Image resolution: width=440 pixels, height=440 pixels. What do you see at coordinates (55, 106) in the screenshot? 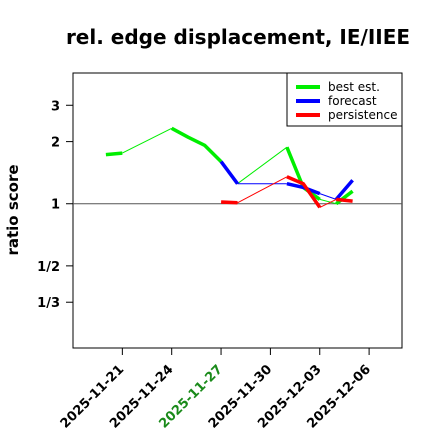
I see `y-tick-label: 3` at bounding box center [55, 106].